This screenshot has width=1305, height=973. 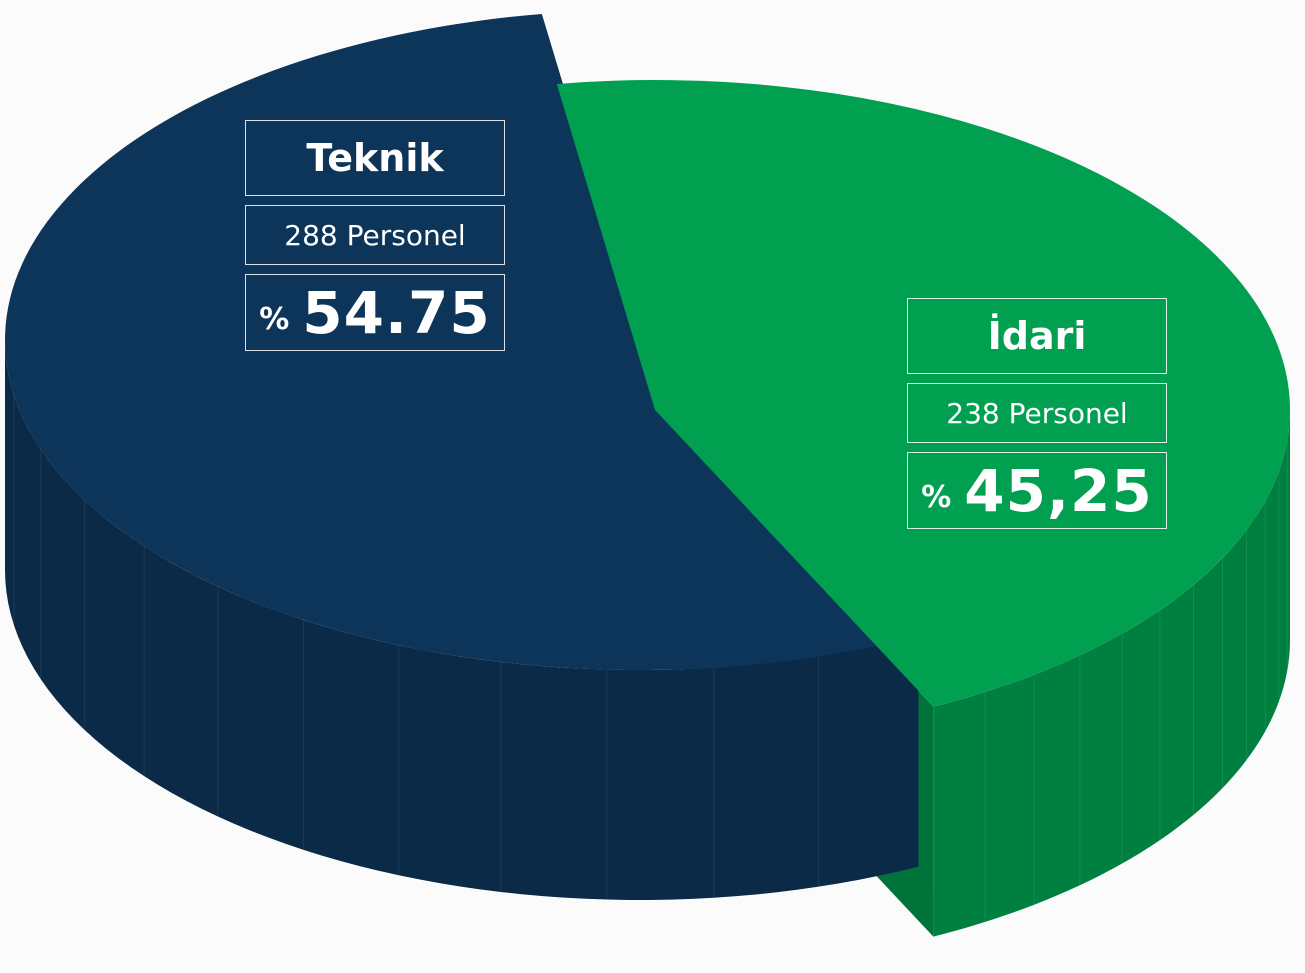 I want to click on value-label: 54.75, so click(x=396, y=312).